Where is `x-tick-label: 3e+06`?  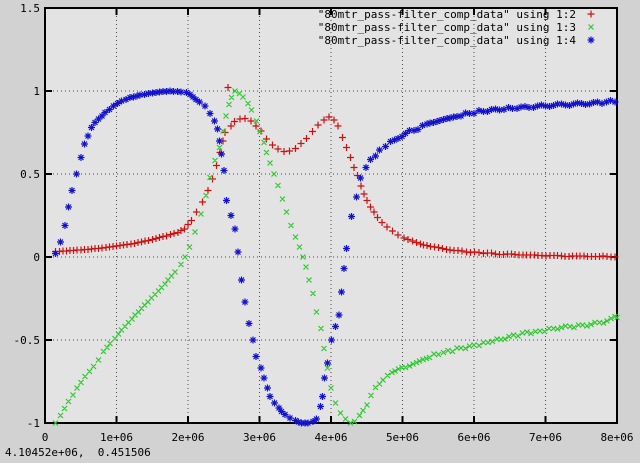 x-tick-label: 3e+06 is located at coordinates (259, 437).